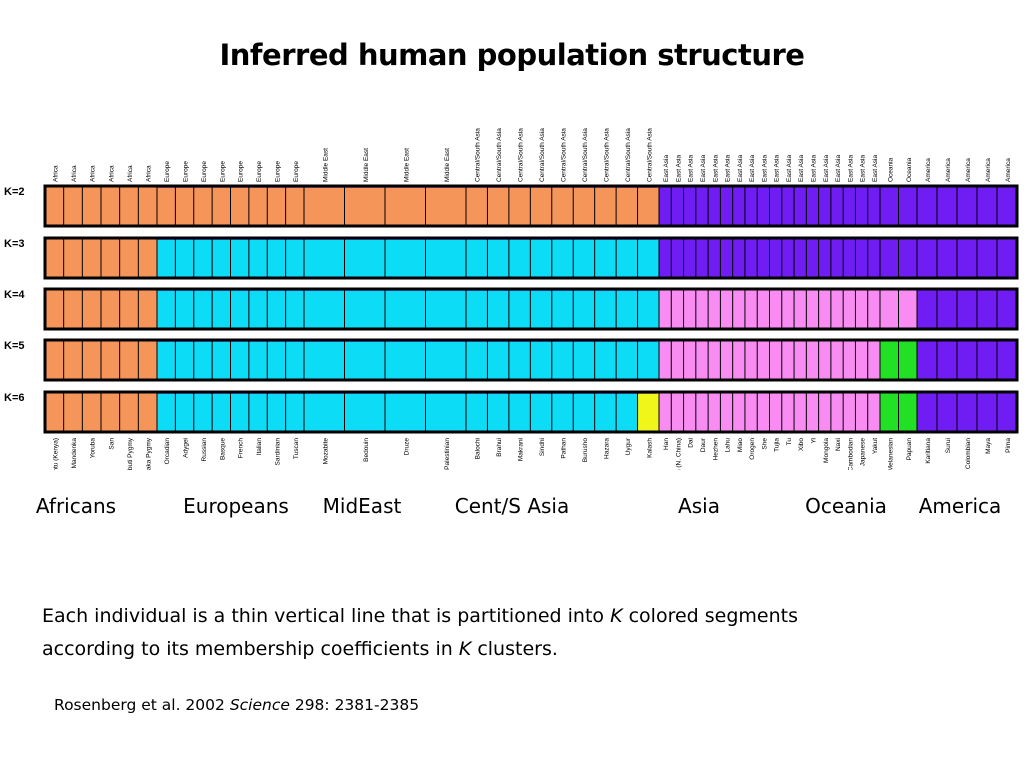 Image resolution: width=1024 pixels, height=768 pixels. Describe the element at coordinates (846, 506) in the screenshot. I see `region-label-oceania: Oceania` at that location.